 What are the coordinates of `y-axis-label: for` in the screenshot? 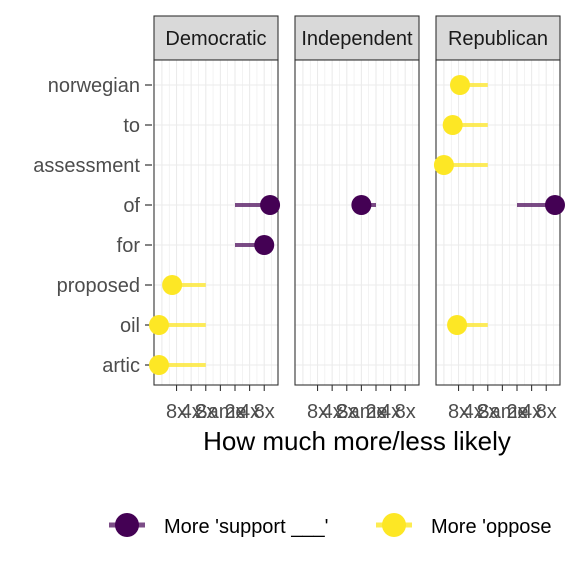 It's located at (129, 246).